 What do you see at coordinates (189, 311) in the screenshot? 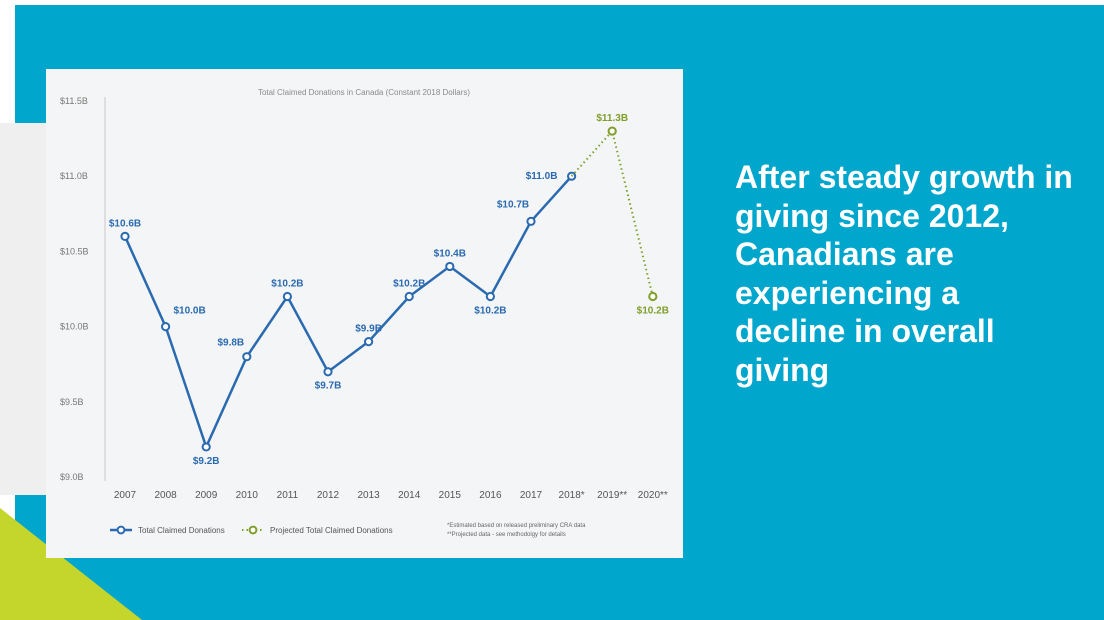
I see `data-label: $10.0B` at bounding box center [189, 311].